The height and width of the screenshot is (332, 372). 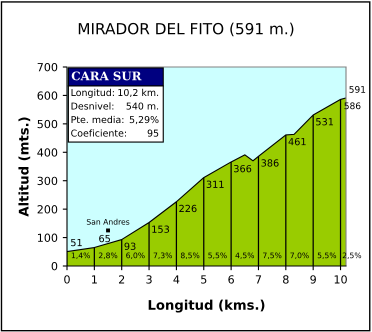 What do you see at coordinates (259, 279) in the screenshot?
I see `x-tick-label: 7` at bounding box center [259, 279].